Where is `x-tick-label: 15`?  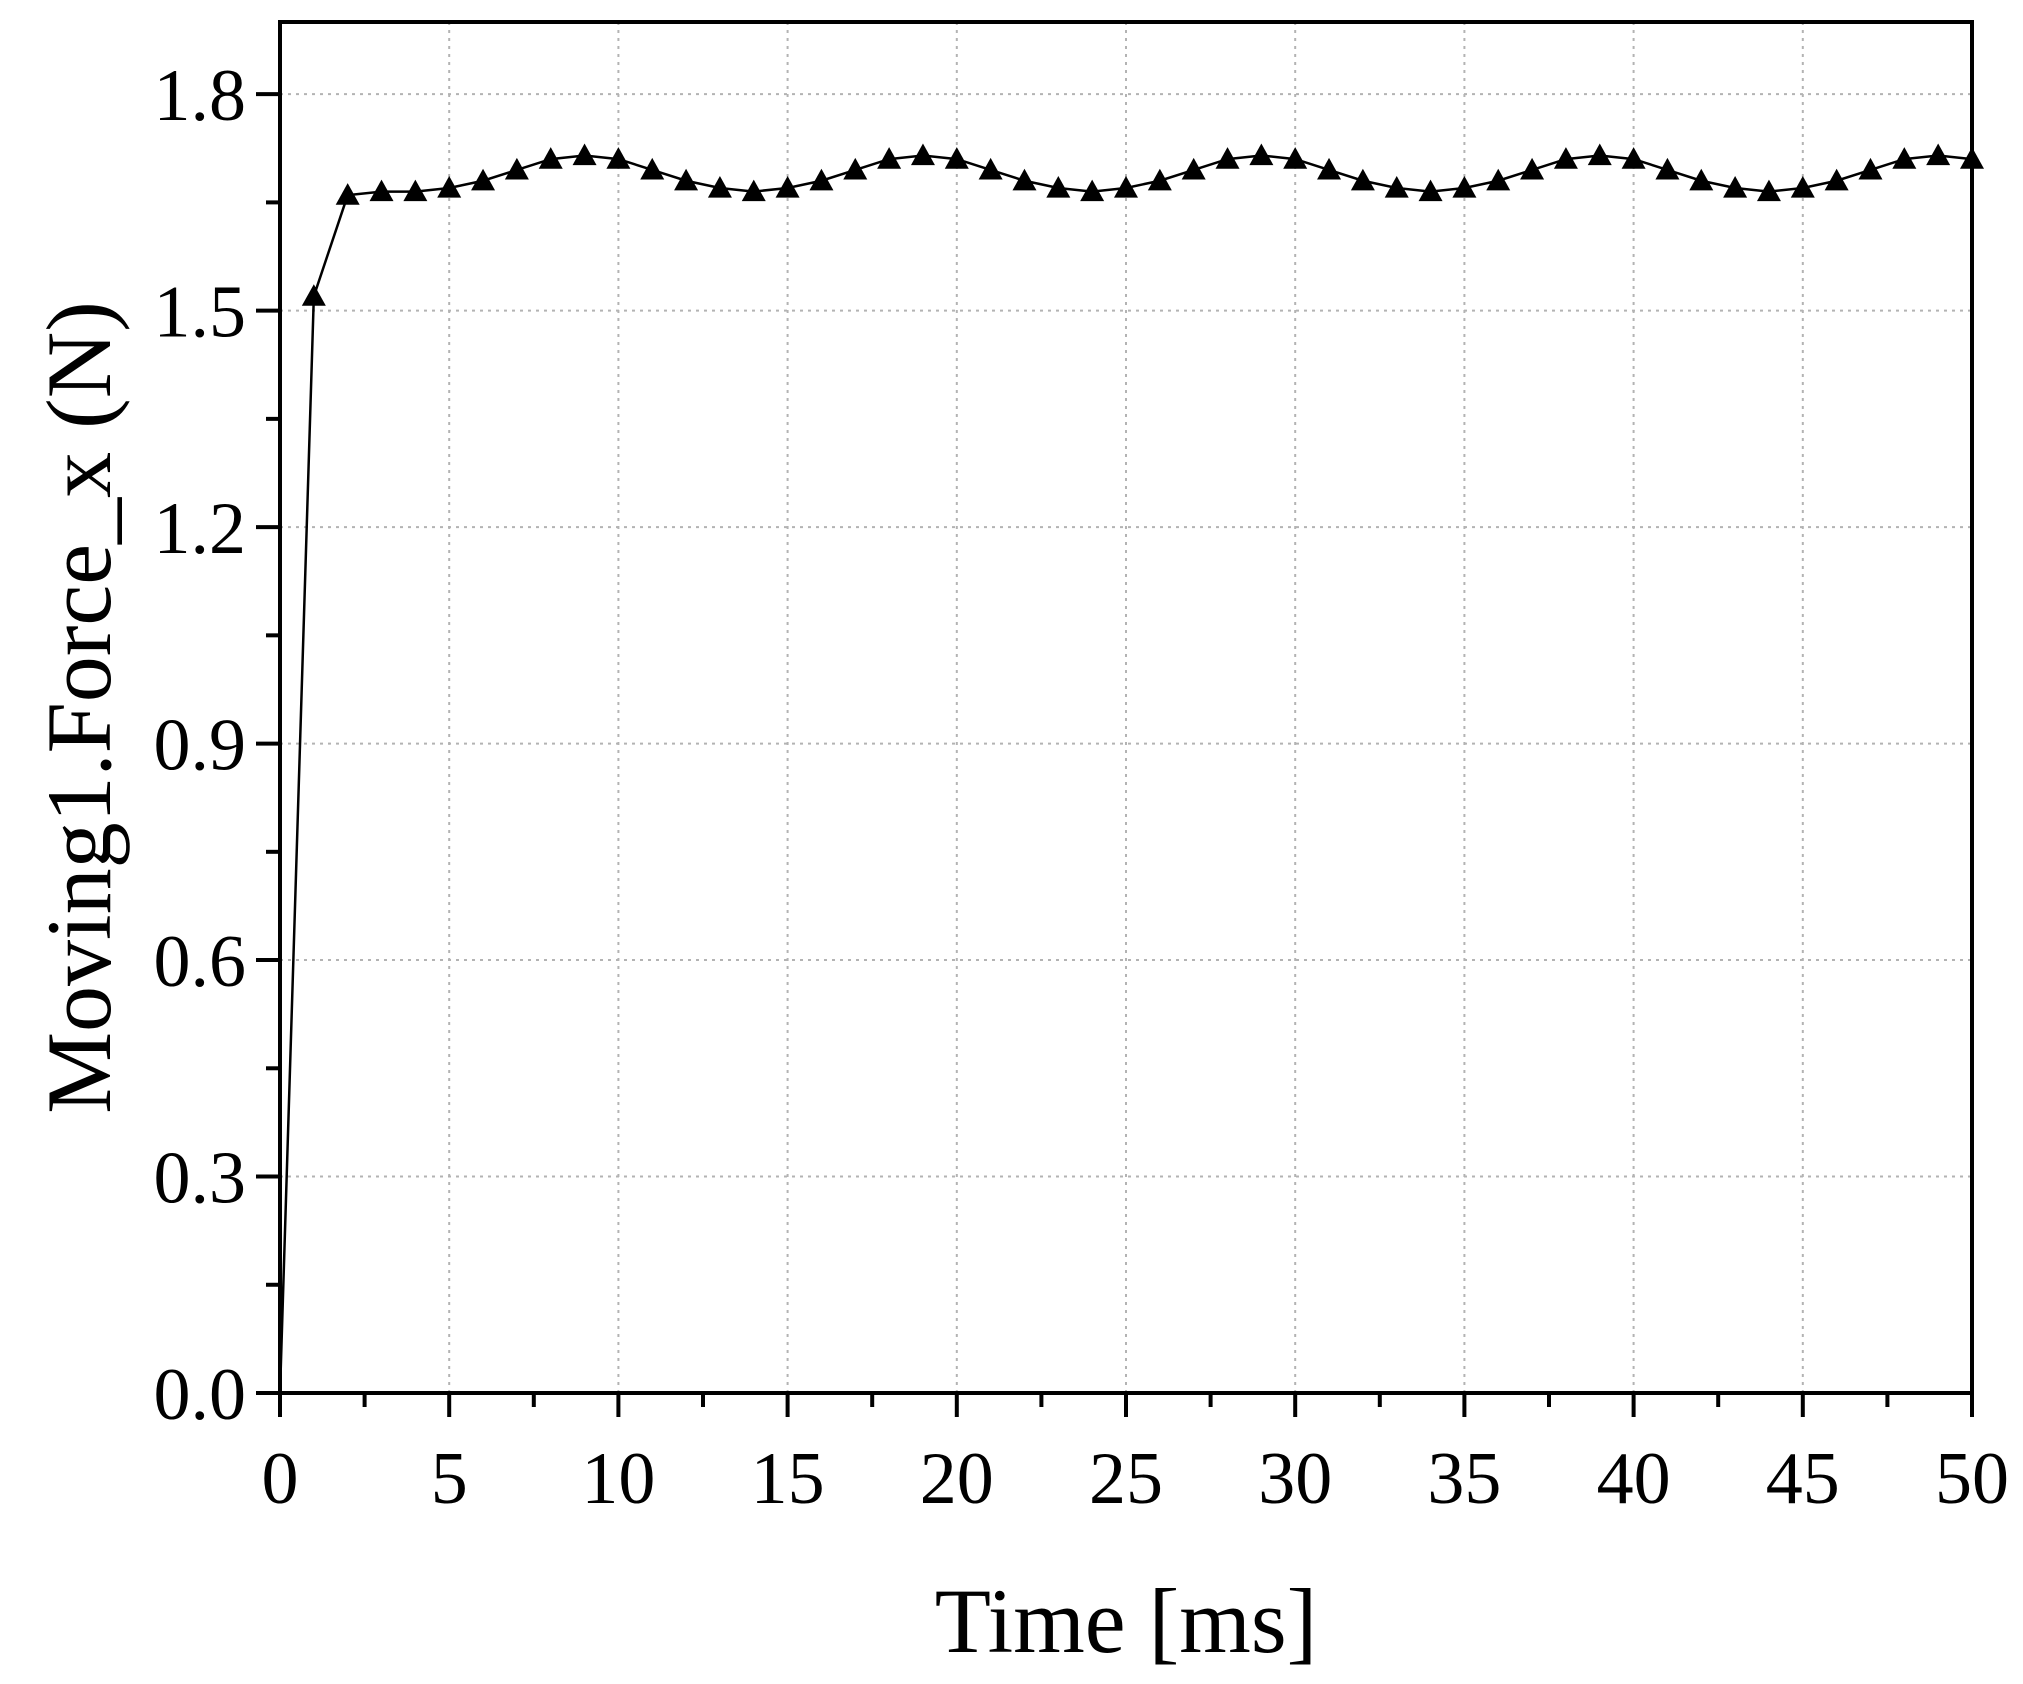 x-tick-label: 15 is located at coordinates (788, 1479).